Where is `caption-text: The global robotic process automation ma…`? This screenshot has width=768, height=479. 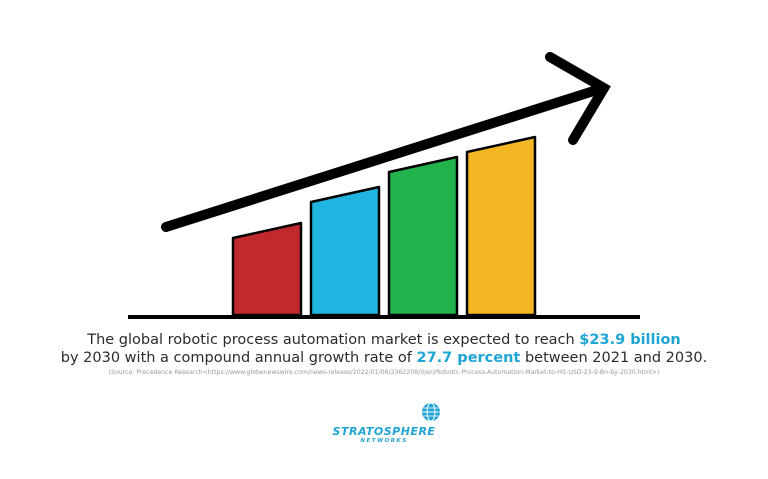 caption-text: The global robotic process automation ma… is located at coordinates (333, 340).